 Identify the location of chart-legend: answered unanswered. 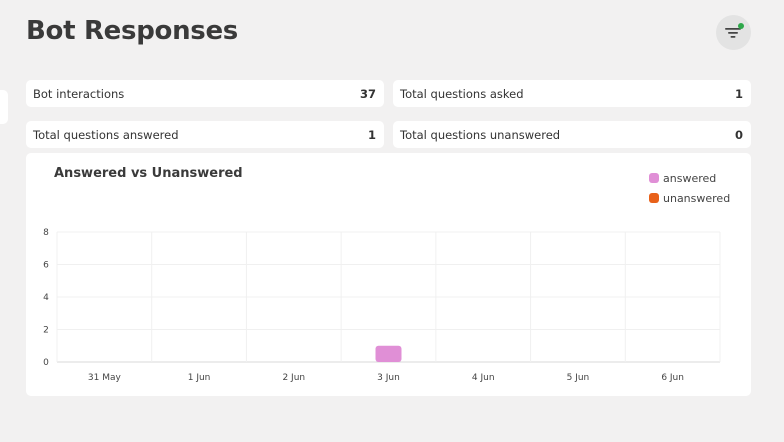
(689, 188).